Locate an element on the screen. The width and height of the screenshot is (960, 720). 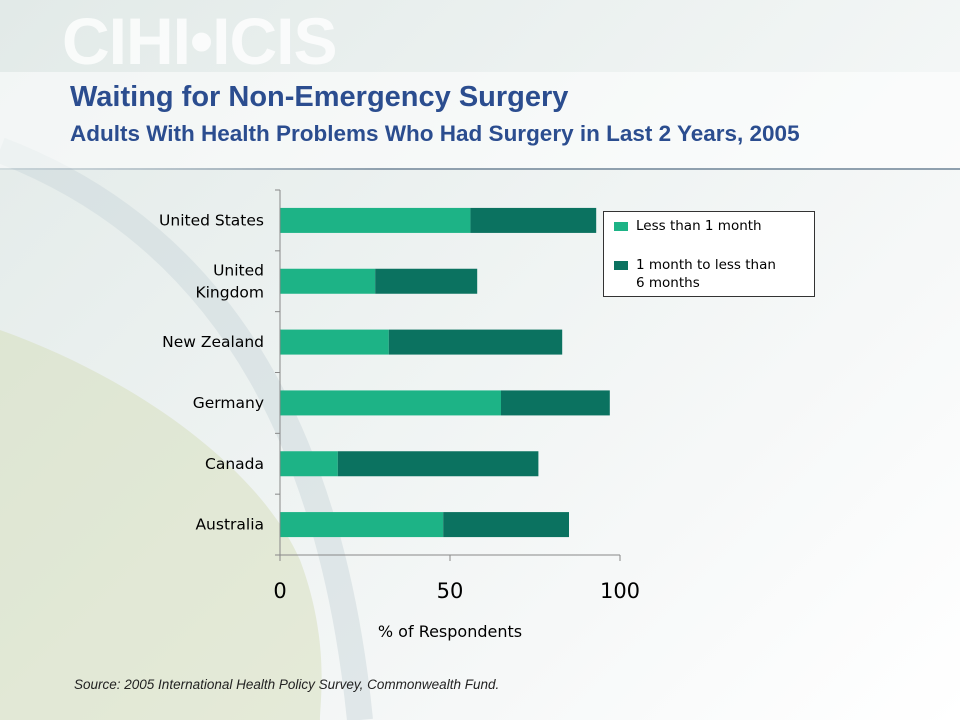
category-label: Kingdom is located at coordinates (229, 292).